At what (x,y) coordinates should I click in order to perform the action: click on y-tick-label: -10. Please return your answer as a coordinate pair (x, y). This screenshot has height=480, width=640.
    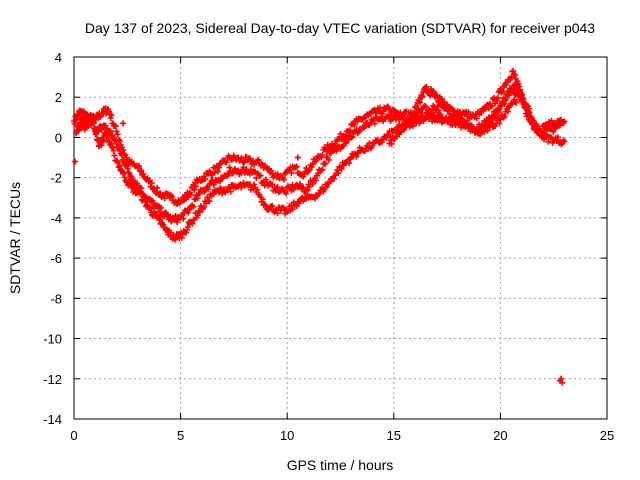
    Looking at the image, I should click on (52, 339).